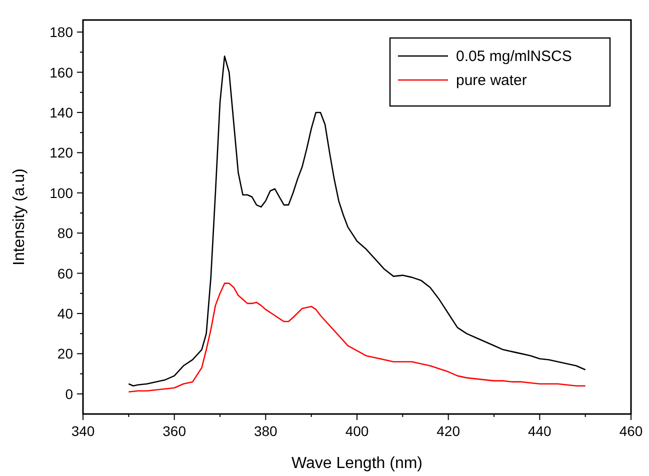 Image resolution: width=649 pixels, height=476 pixels. I want to click on x-tick-label: 460, so click(631, 431).